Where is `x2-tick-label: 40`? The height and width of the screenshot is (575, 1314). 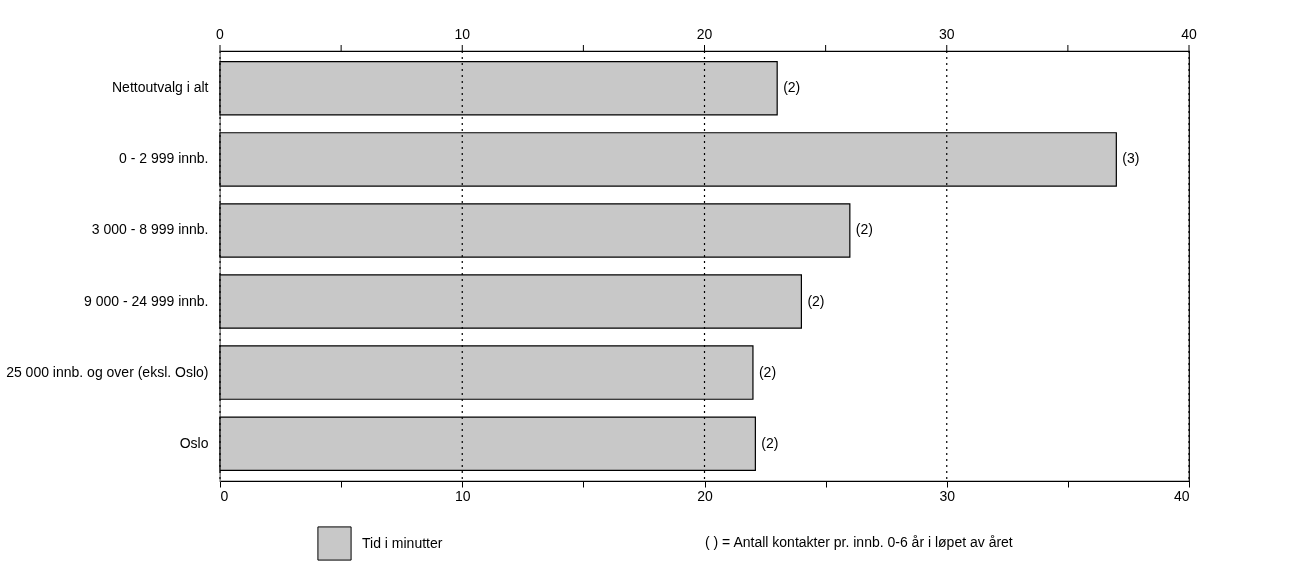
x2-tick-label: 40 is located at coordinates (1181, 495).